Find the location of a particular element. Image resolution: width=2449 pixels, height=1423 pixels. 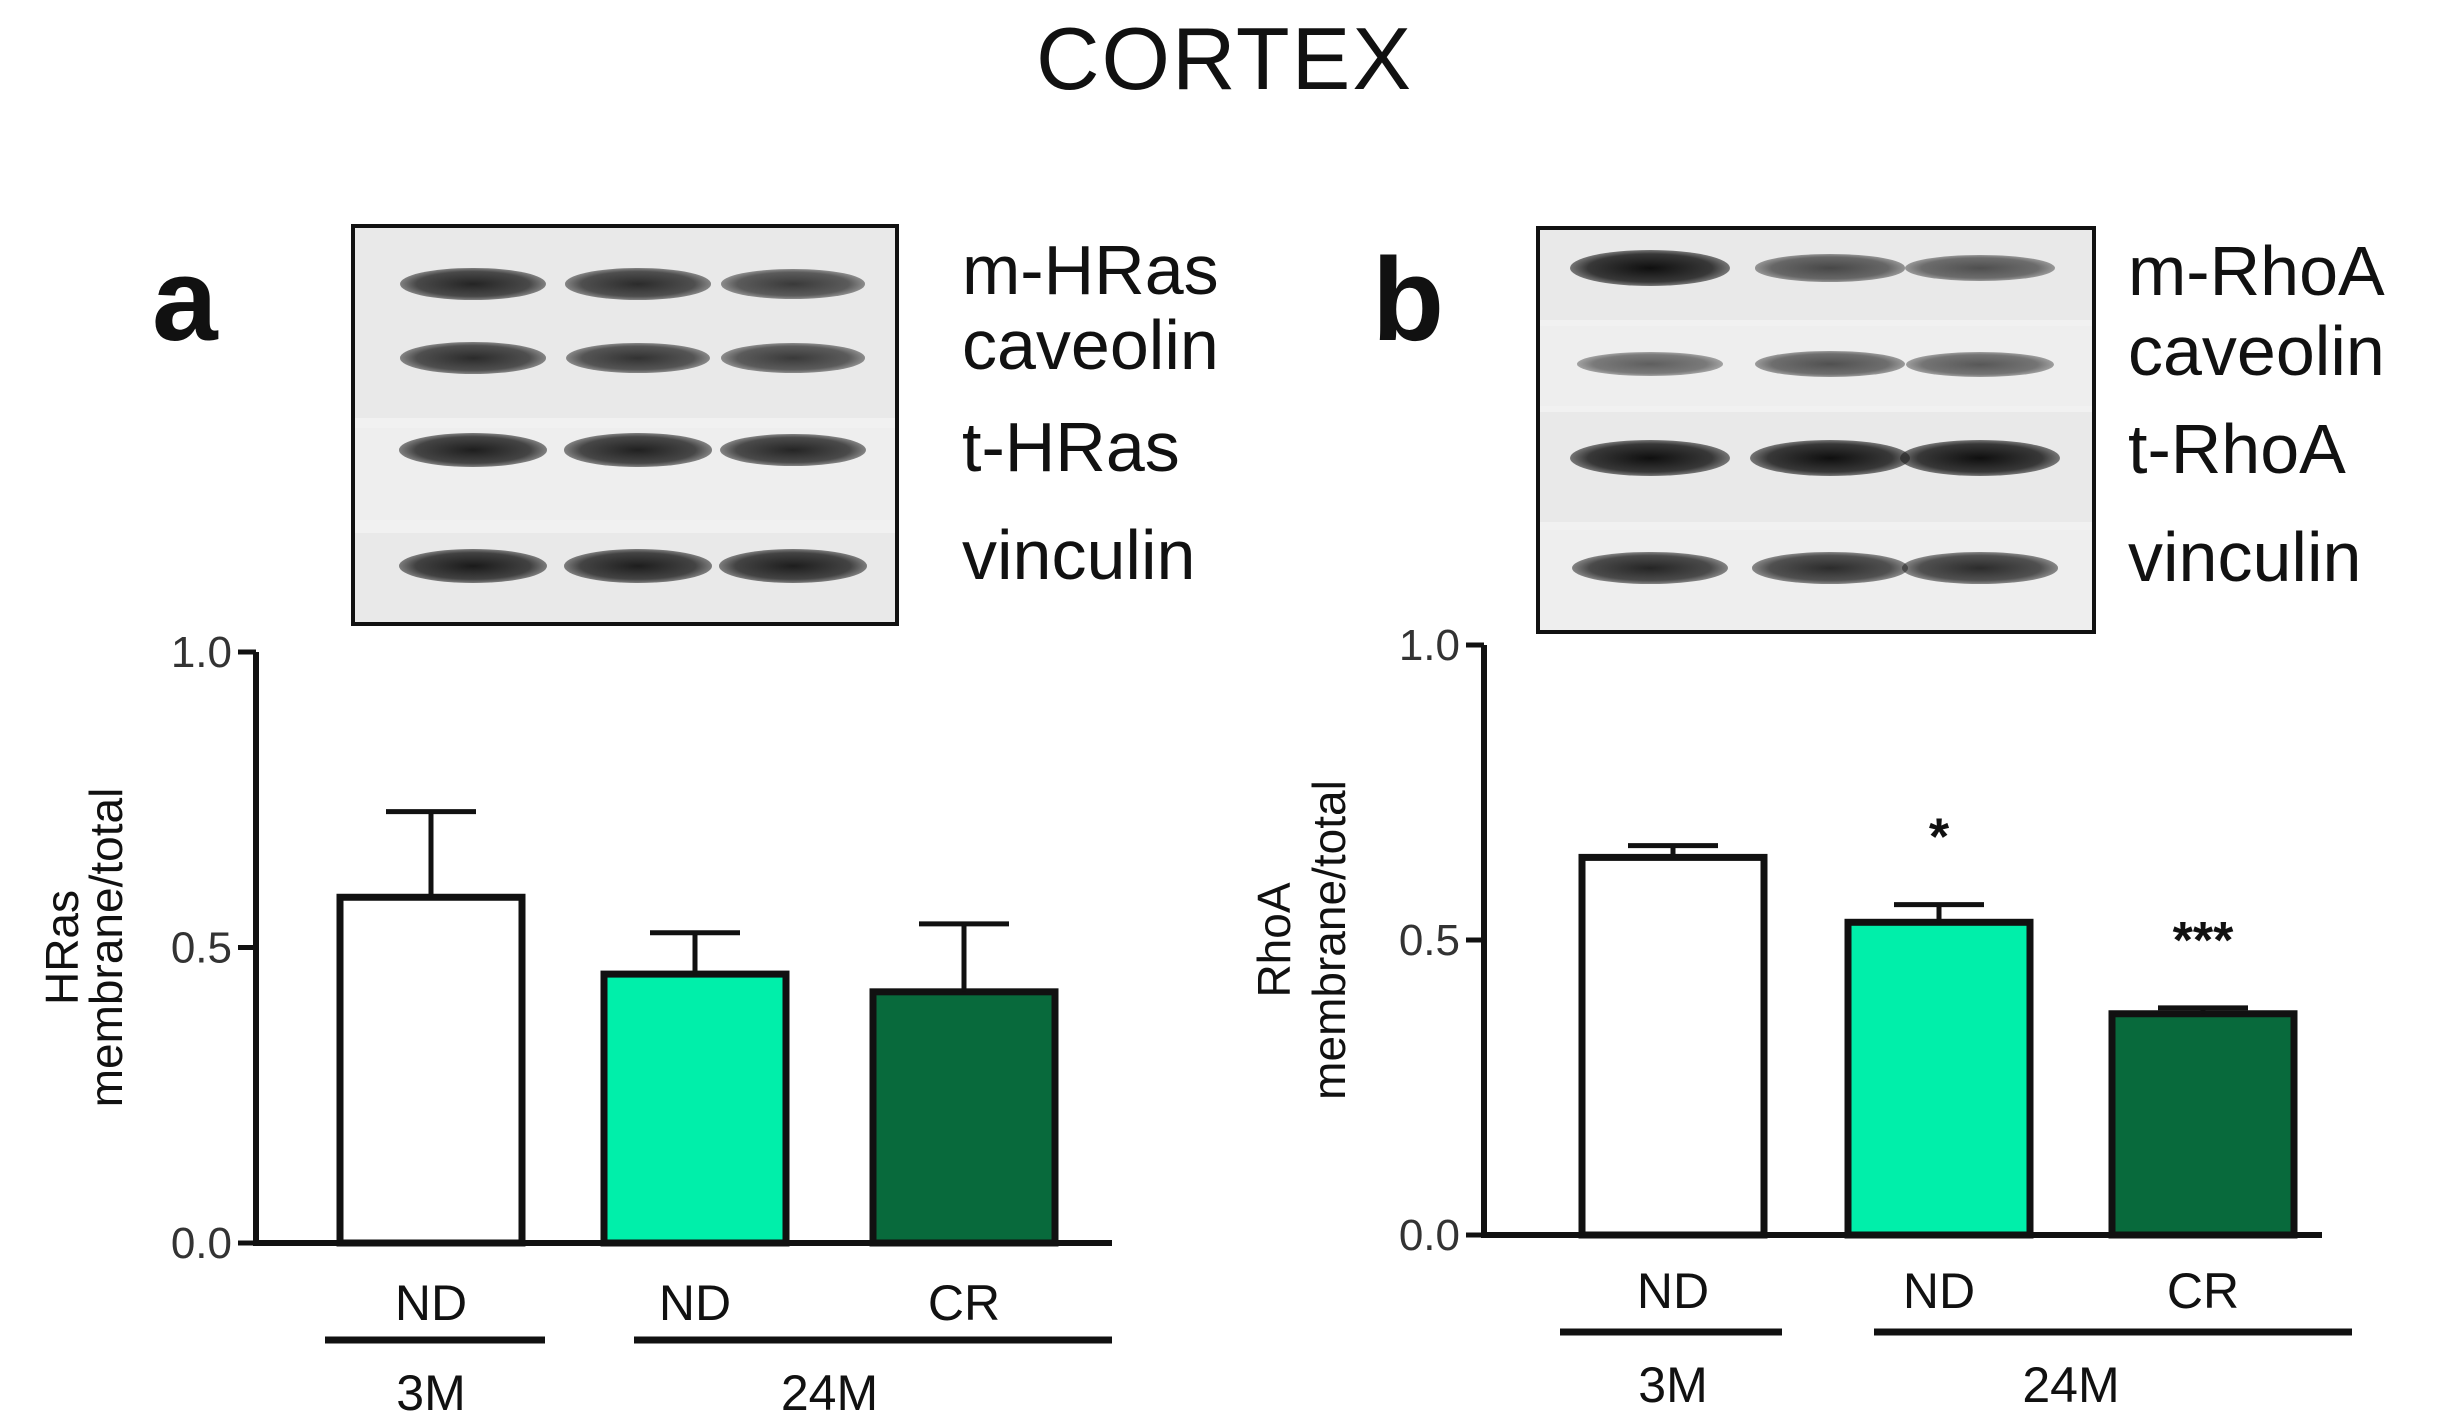

y-axis-label: RhoA is located at coordinates (1274, 939).